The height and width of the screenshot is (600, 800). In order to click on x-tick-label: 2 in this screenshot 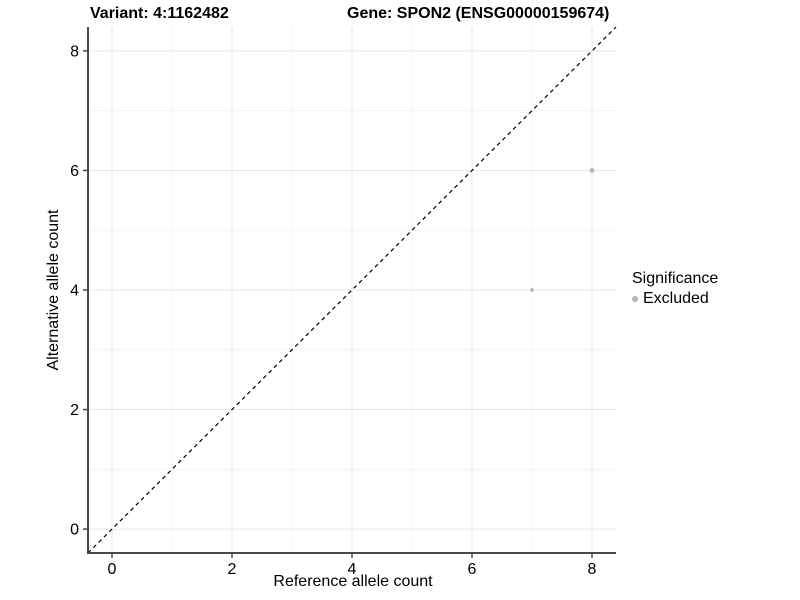, I will do `click(232, 569)`.